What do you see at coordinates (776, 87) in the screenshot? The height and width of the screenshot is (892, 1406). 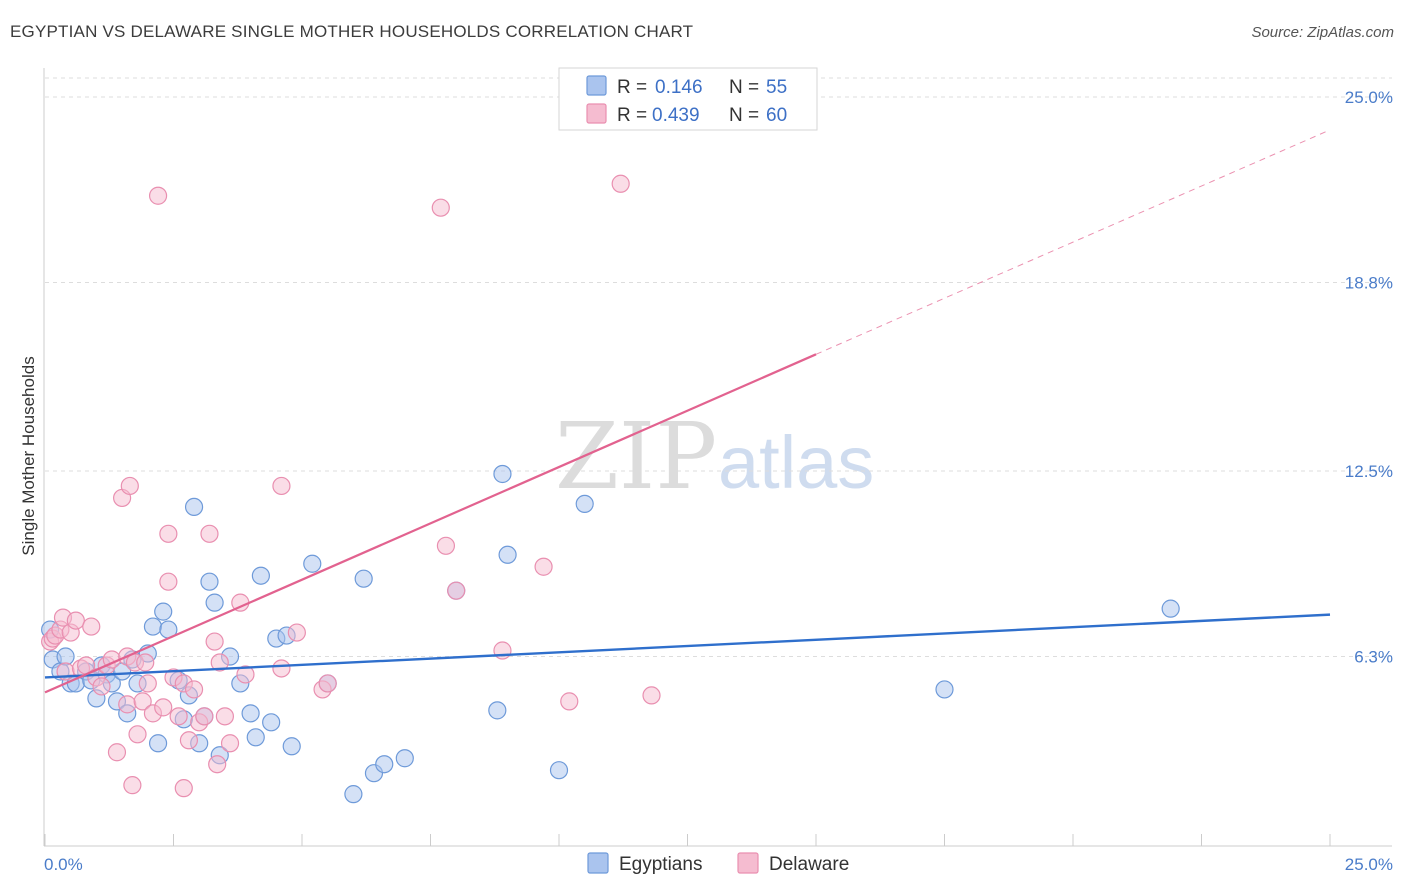 I see `legend-n-value-1: 55` at bounding box center [776, 87].